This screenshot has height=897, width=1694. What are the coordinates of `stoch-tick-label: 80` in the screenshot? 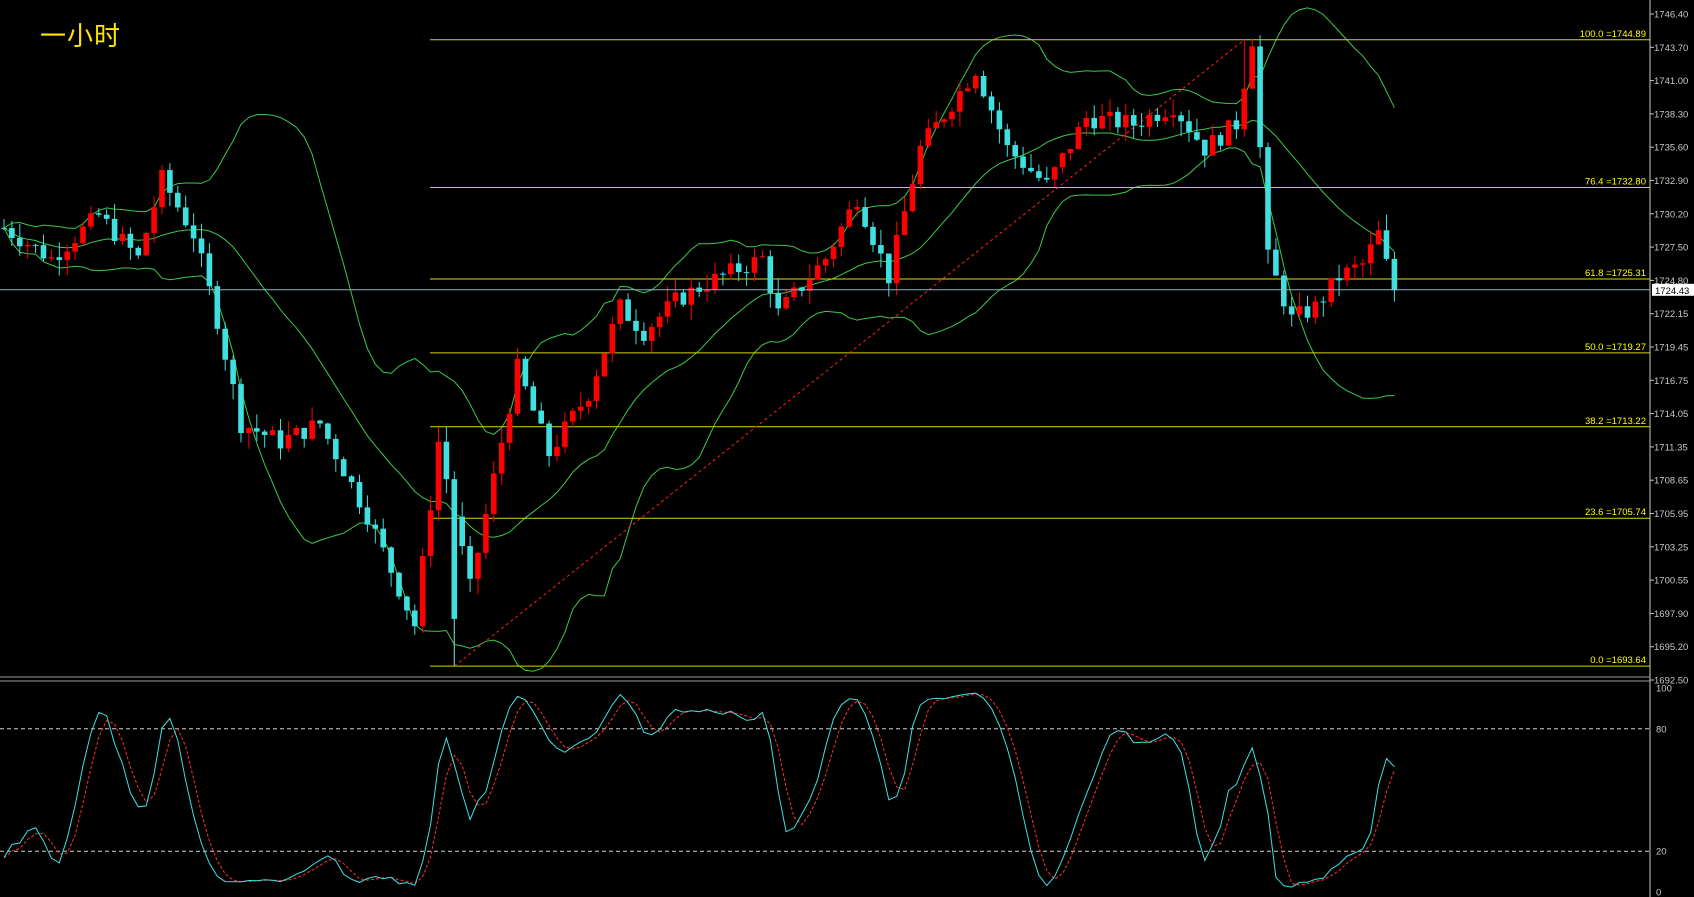 It's located at (1661, 729).